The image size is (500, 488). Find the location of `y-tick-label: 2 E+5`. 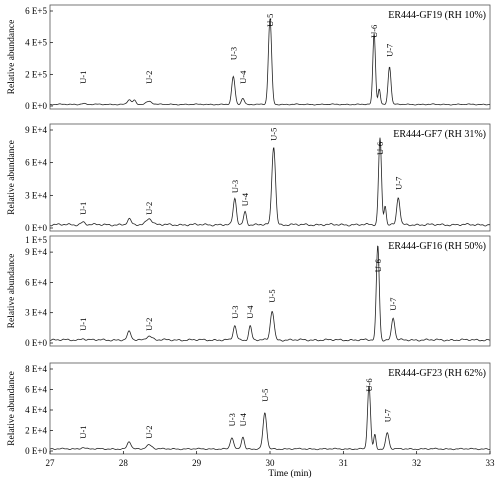

y-tick-label: 2 E+5 is located at coordinates (36, 74).